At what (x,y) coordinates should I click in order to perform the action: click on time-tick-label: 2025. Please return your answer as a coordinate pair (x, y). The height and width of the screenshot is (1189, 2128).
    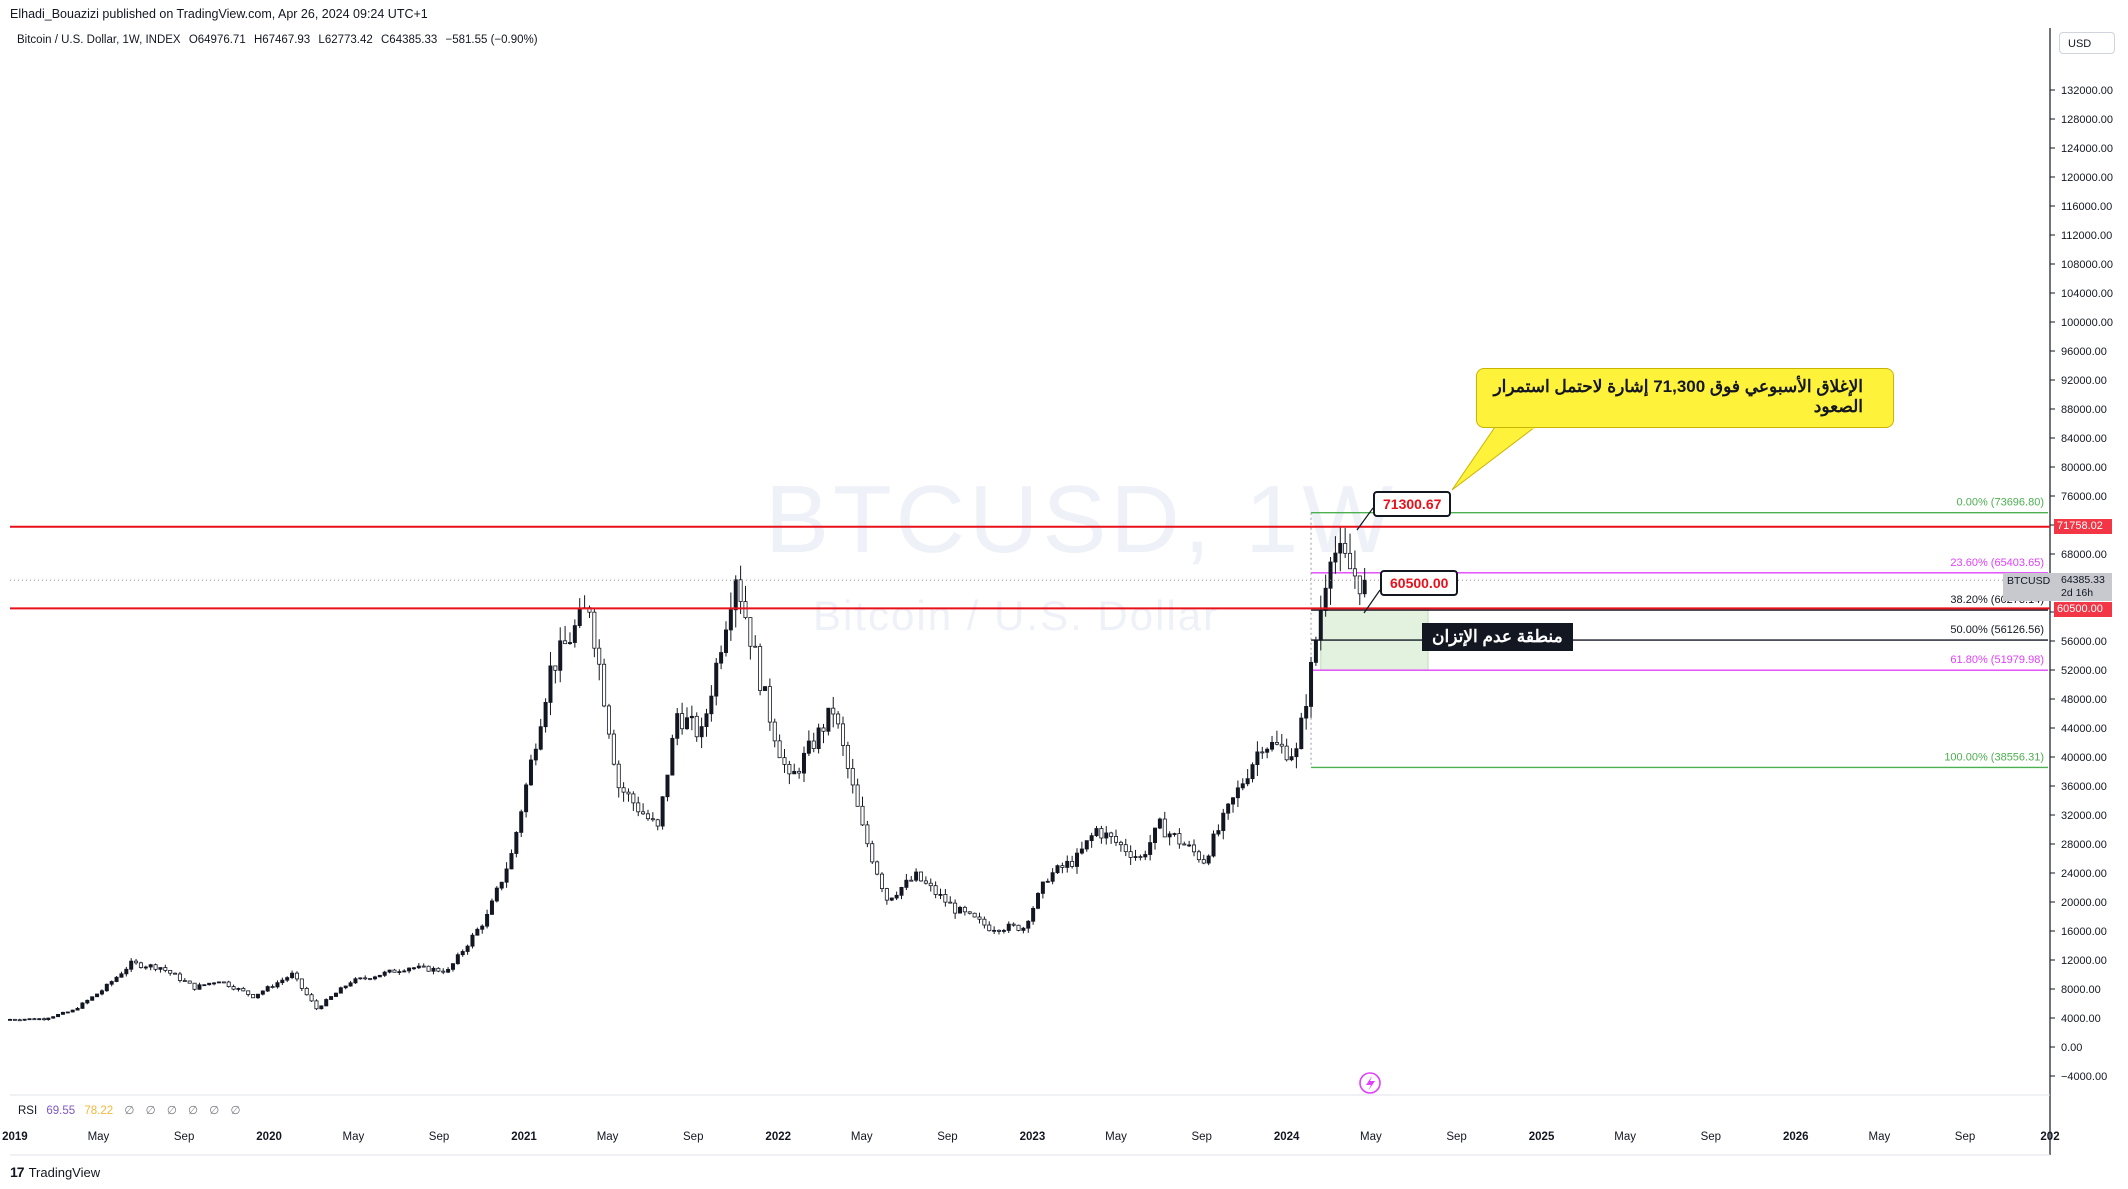
    Looking at the image, I should click on (1542, 1137).